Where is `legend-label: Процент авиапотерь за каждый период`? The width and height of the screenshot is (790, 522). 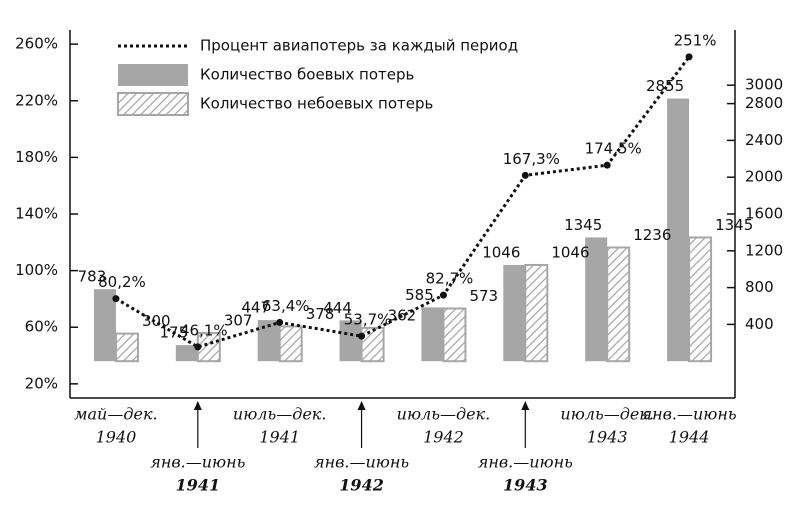 legend-label: Процент авиапотерь за каждый период is located at coordinates (359, 46).